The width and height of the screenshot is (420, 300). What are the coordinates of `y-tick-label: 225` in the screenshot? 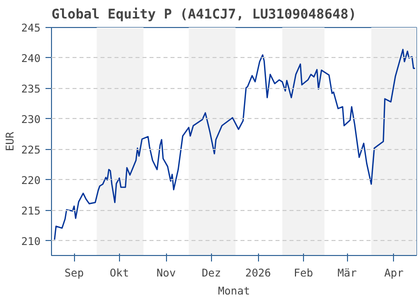 It's located at (31, 149).